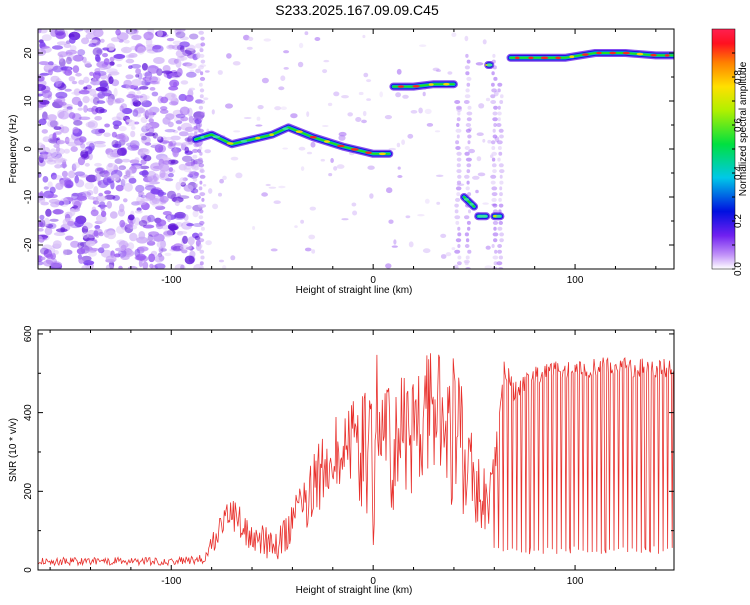 The height and width of the screenshot is (605, 750). Describe the element at coordinates (723, 149) in the screenshot. I see `colorbar-gradient` at that location.